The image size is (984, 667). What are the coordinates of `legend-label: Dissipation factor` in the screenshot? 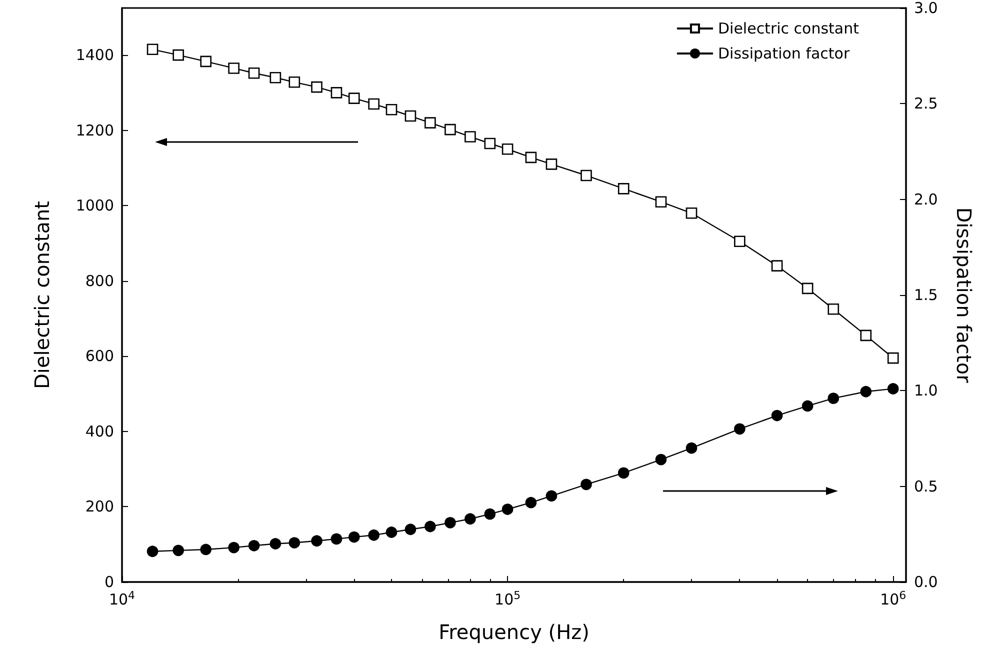 It's located at (784, 53).